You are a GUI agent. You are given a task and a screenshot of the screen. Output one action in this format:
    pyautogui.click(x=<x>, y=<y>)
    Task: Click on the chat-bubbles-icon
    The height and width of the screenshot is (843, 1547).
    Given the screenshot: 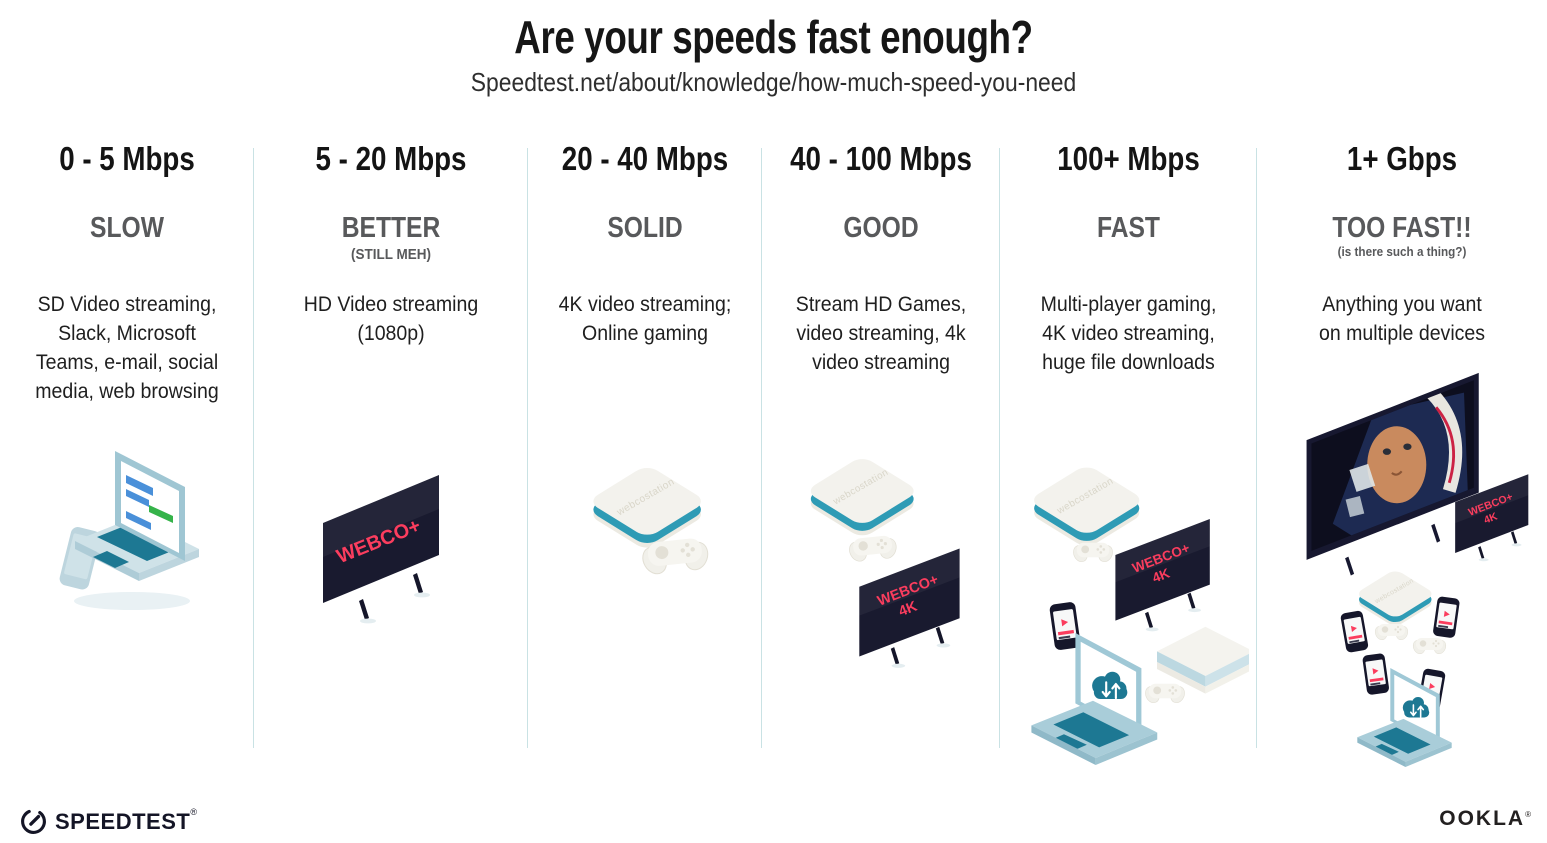 What is the action you would take?
    pyautogui.click(x=149, y=502)
    